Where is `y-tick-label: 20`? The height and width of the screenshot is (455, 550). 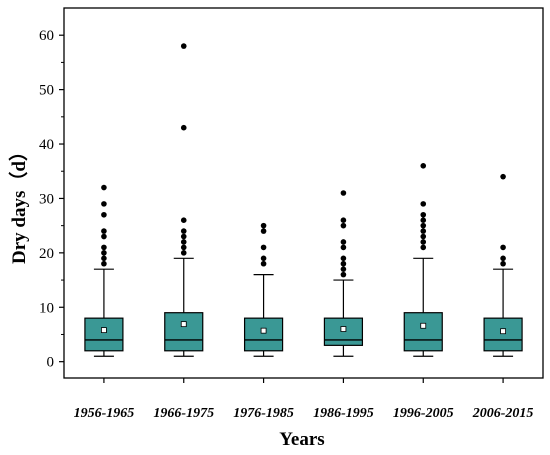
y-tick-label: 20 is located at coordinates (46, 254).